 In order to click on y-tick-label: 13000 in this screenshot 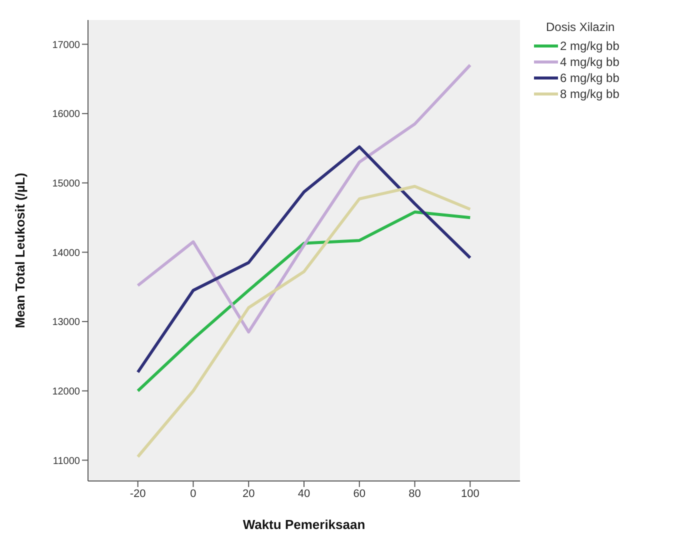, I will do `click(66, 322)`.